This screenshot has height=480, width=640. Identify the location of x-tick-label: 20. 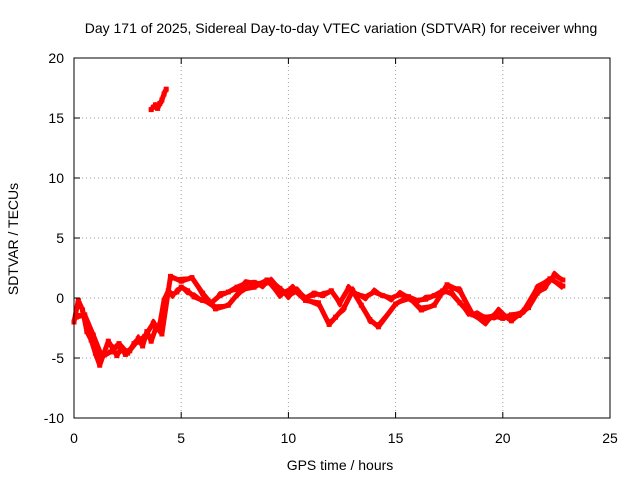
(503, 438).